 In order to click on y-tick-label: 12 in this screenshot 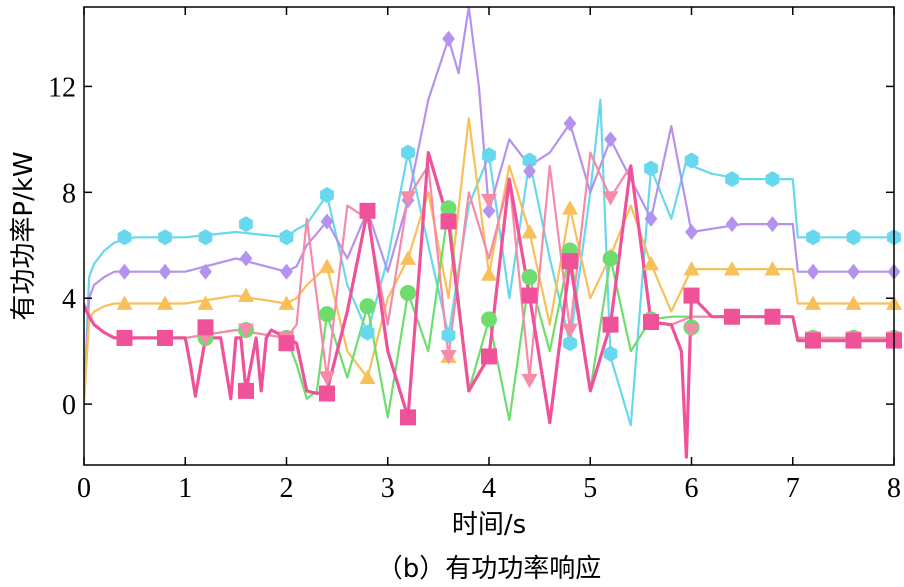, I will do `click(62, 87)`.